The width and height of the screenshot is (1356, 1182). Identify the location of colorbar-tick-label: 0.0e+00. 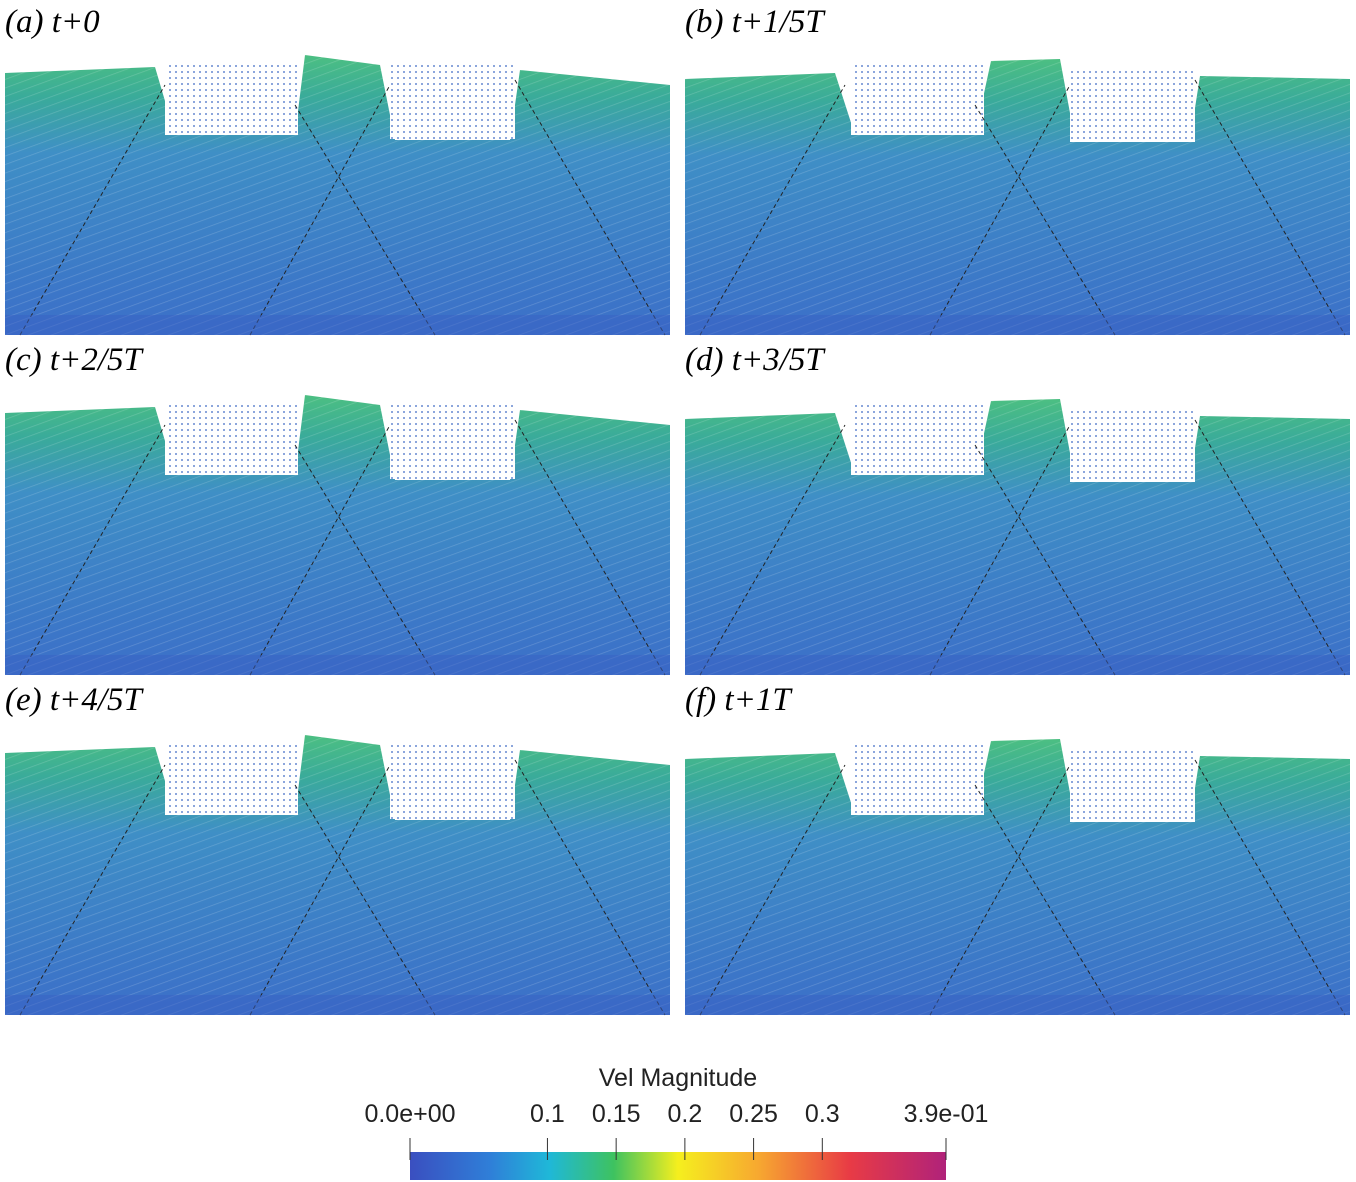
(409, 1114).